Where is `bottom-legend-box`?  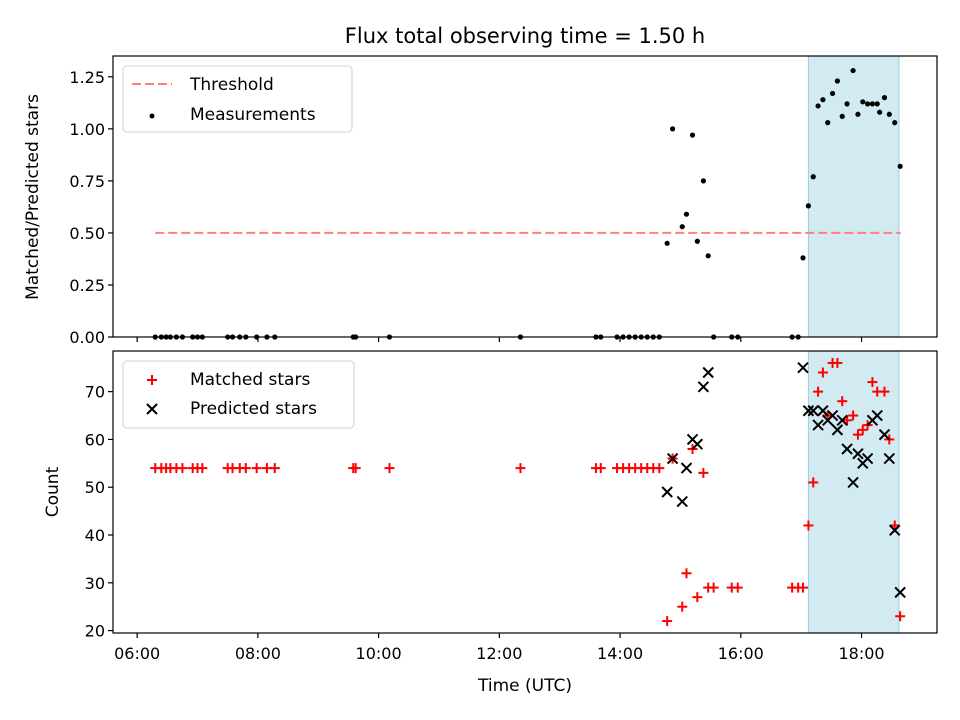
bottom-legend-box is located at coordinates (238, 394).